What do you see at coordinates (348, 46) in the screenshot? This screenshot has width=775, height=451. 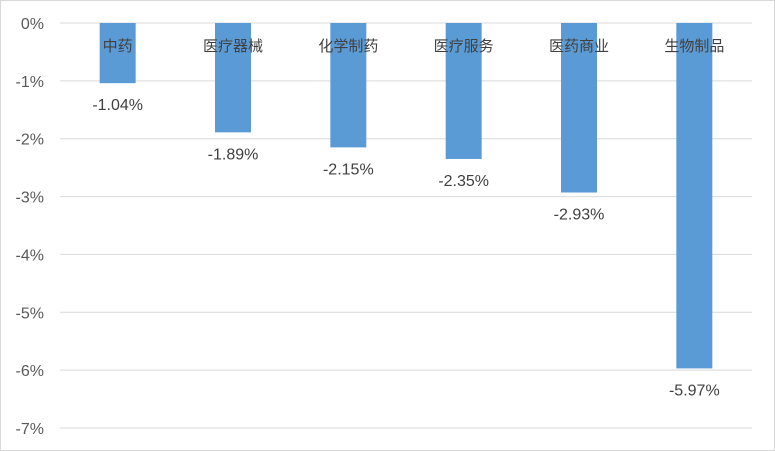 I see `category-label: 化学制药` at bounding box center [348, 46].